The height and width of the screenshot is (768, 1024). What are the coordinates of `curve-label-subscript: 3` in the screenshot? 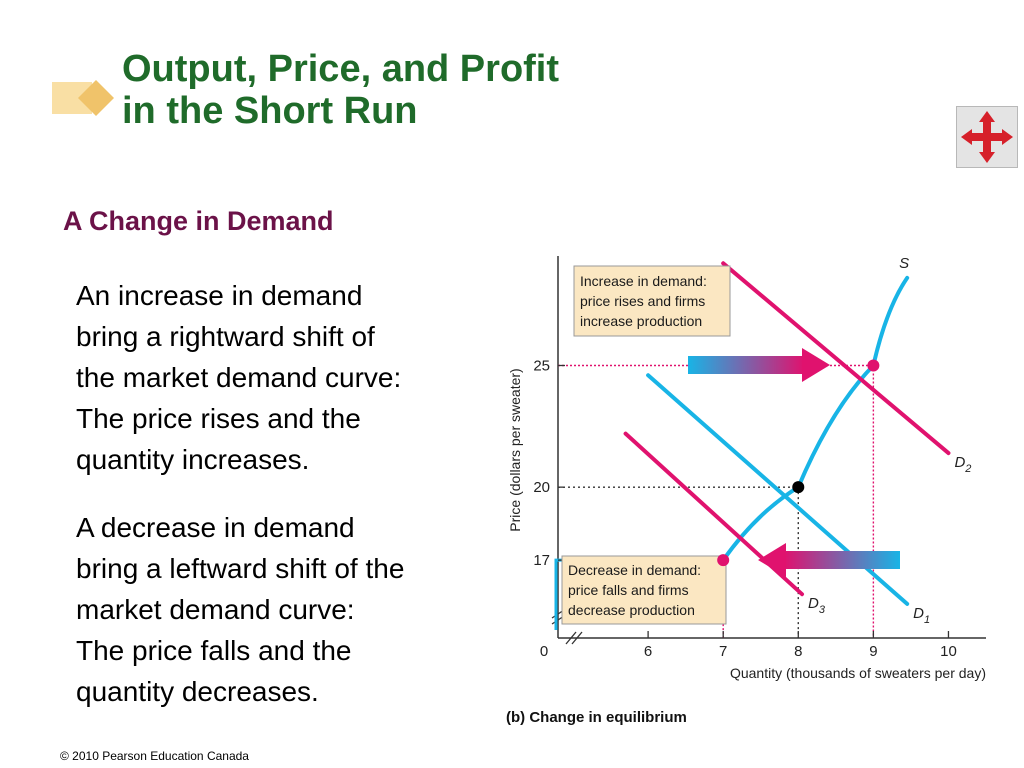 It's located at (822, 610).